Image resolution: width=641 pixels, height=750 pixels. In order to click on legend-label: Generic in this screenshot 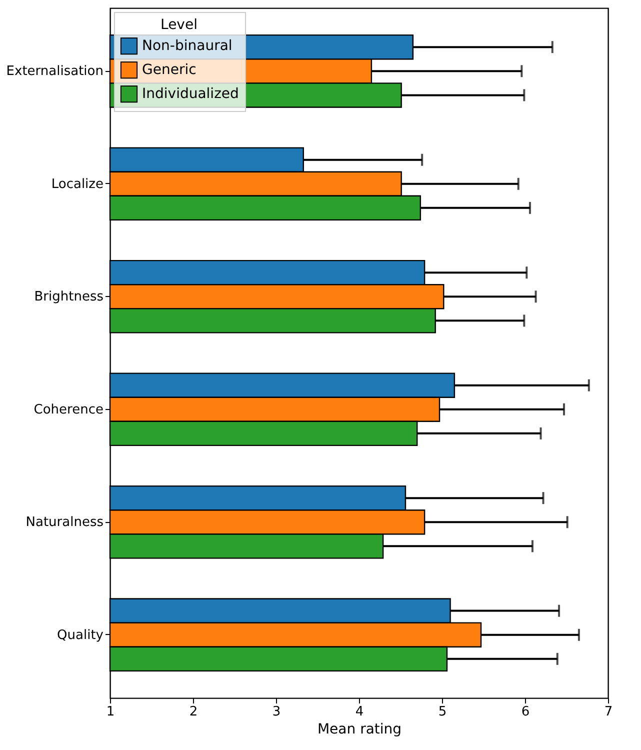, I will do `click(169, 70)`.